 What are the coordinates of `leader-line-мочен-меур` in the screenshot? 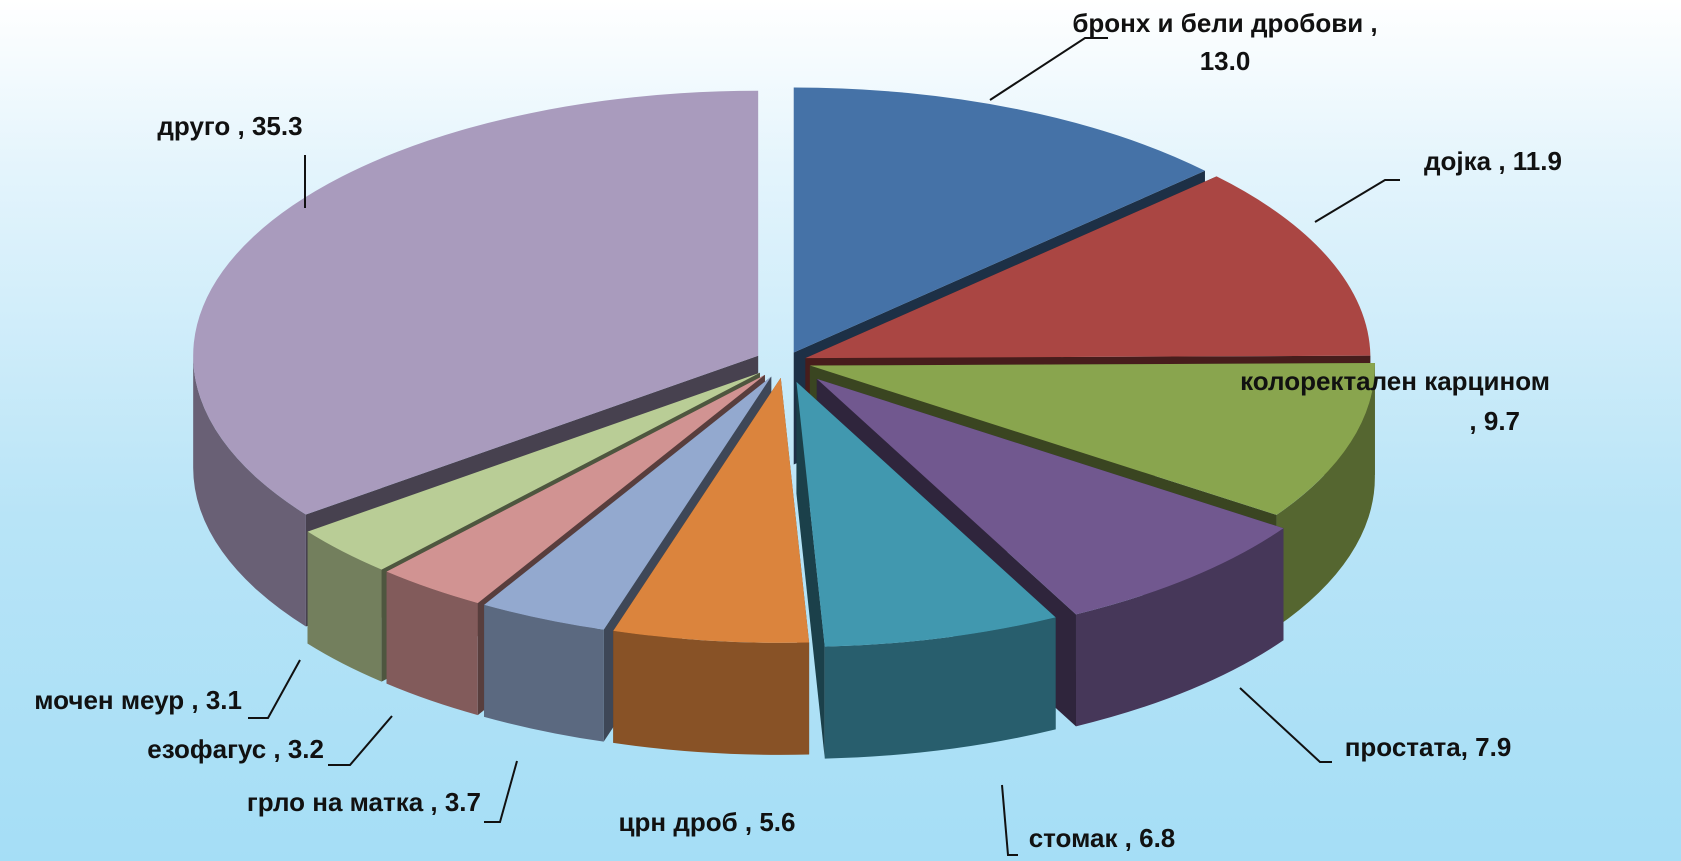 It's located at (274, 689).